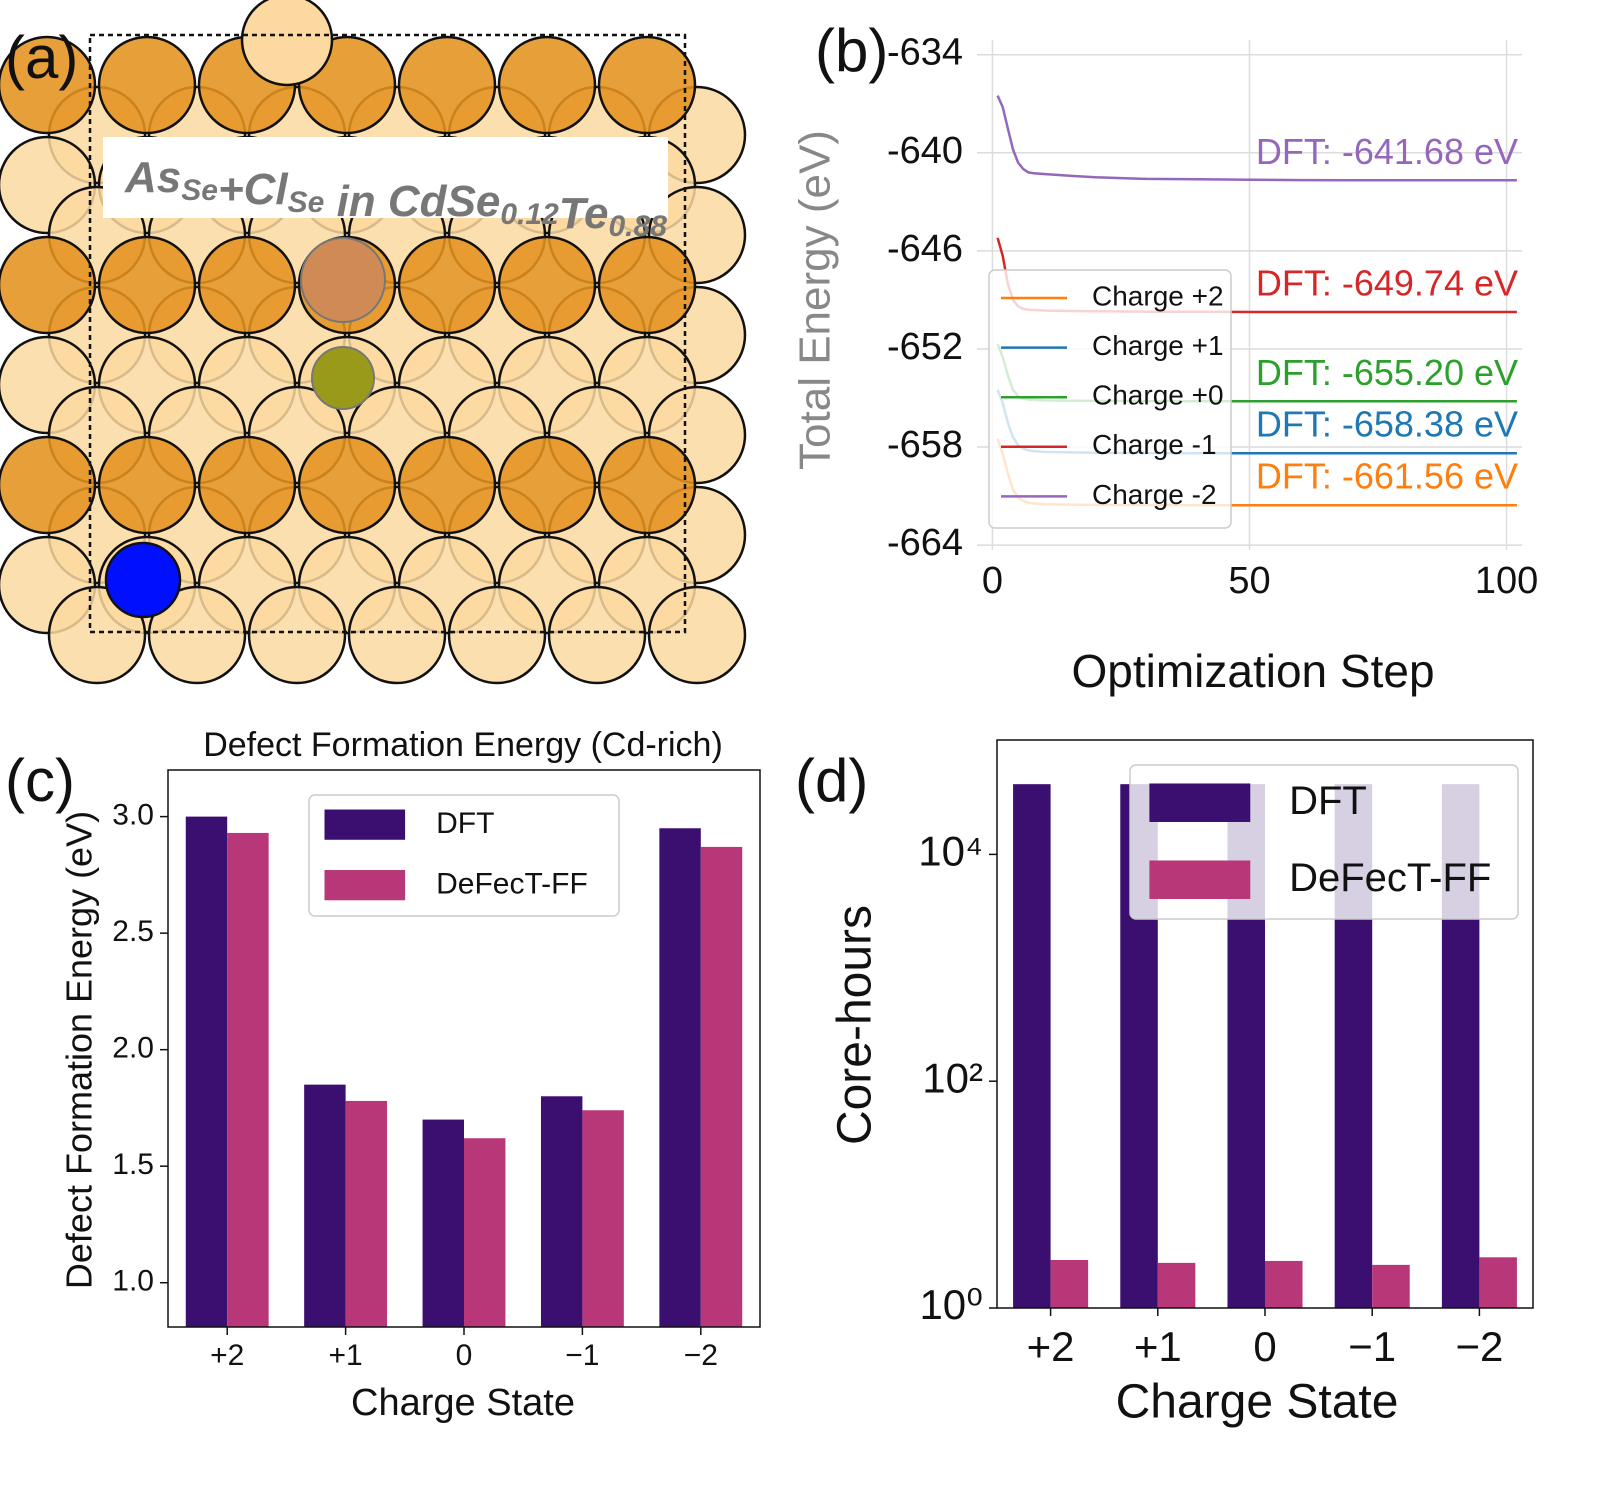  What do you see at coordinates (925, 151) in the screenshot?
I see `y-tick-label: -640` at bounding box center [925, 151].